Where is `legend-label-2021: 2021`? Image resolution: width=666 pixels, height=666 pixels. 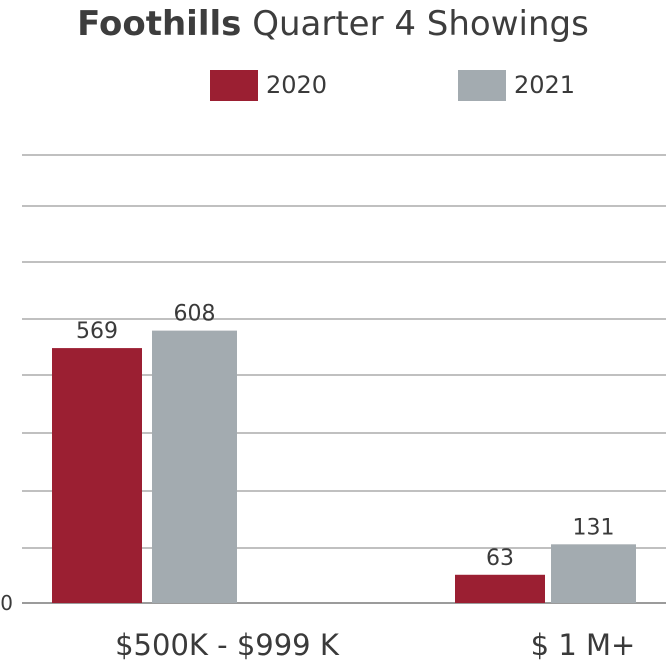
legend-label-2021: 2021 is located at coordinates (545, 85).